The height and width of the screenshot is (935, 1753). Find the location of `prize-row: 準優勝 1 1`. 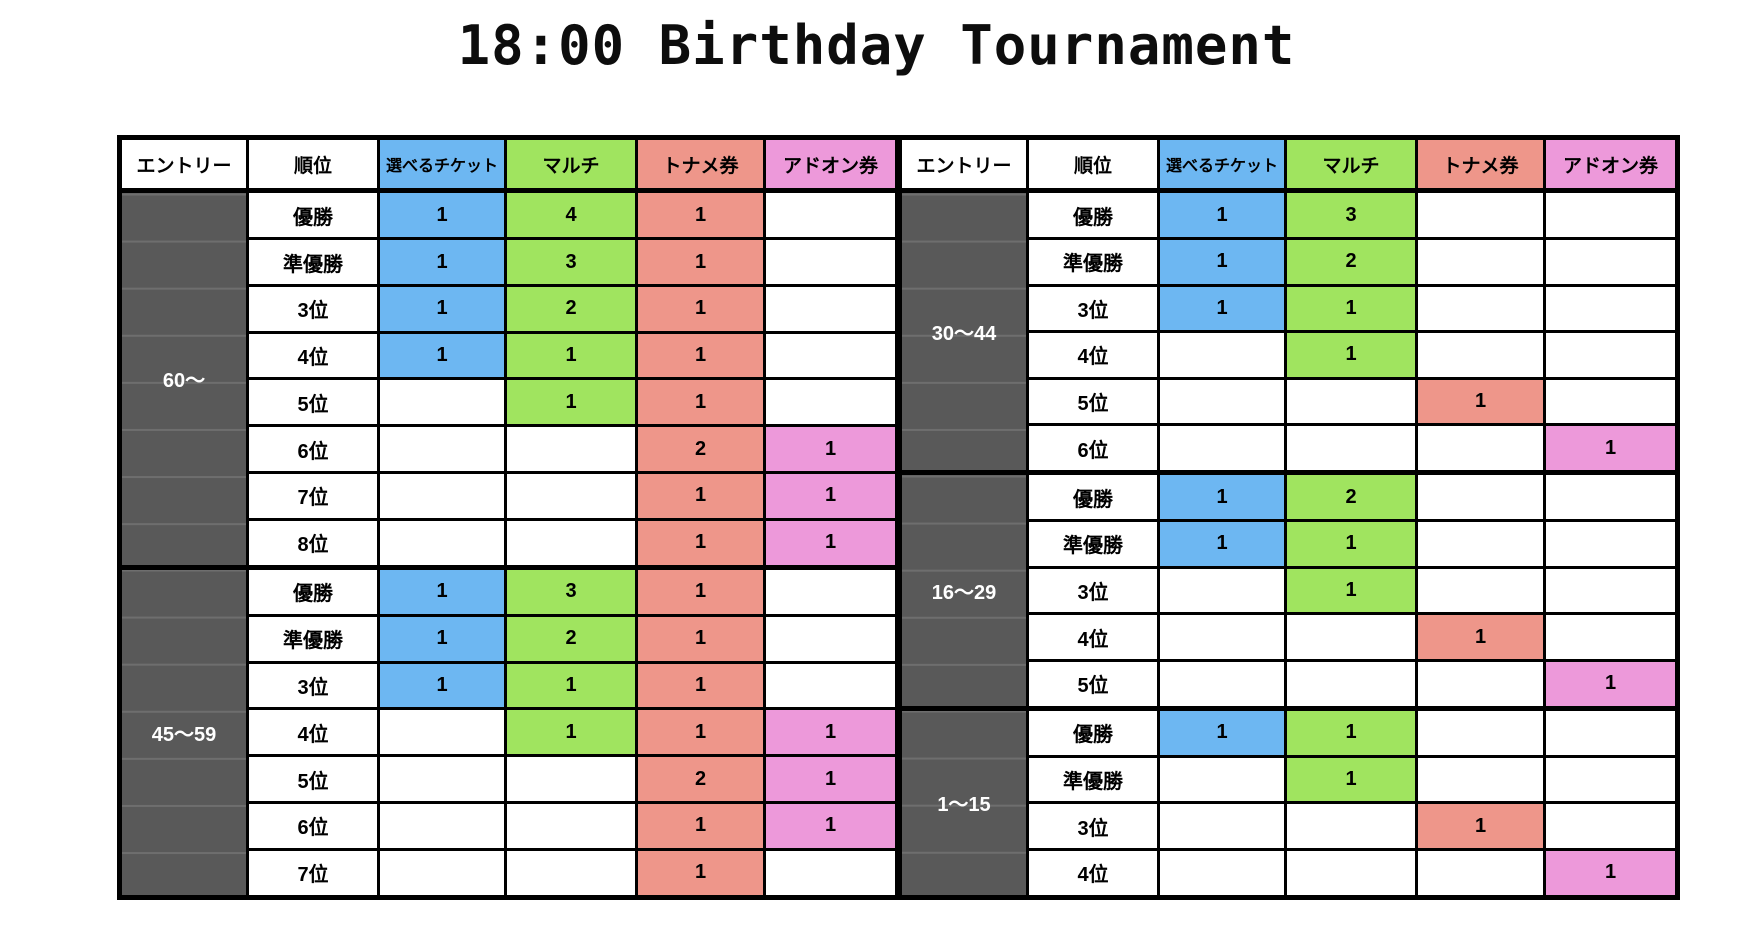

prize-row: 準優勝 1 1 is located at coordinates (1289, 544).